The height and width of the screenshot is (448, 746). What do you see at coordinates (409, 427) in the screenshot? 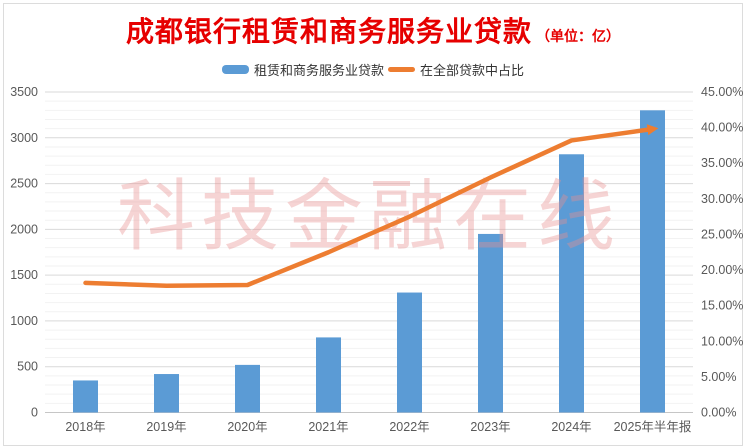
I see `x-axis-label-2022年: 2022年` at bounding box center [409, 427].